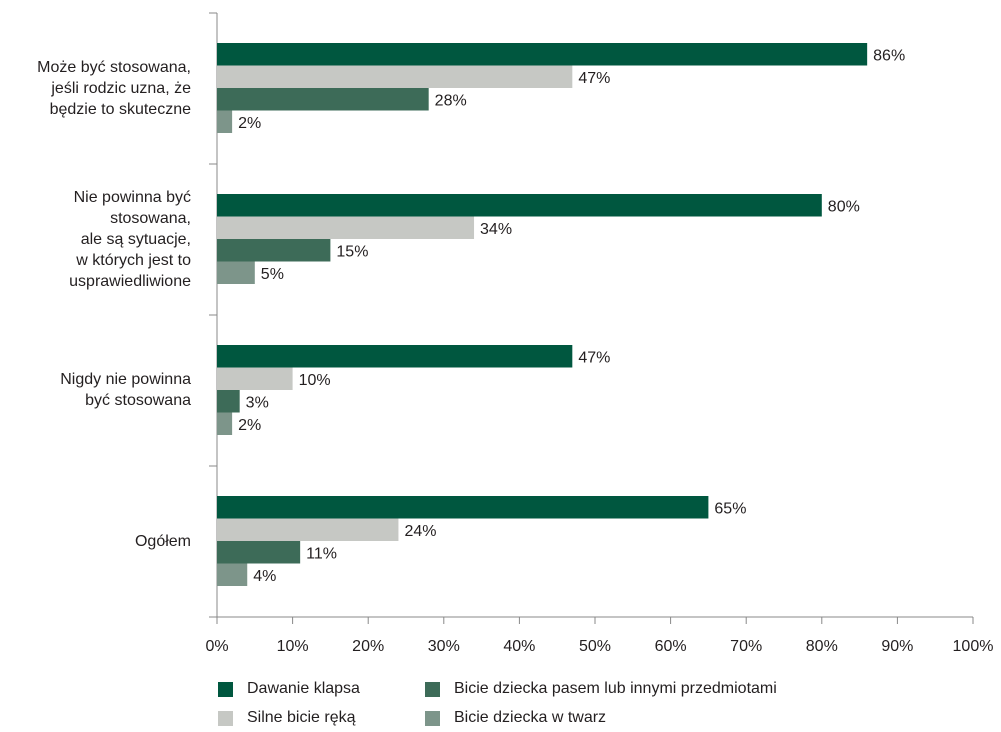  Describe the element at coordinates (293, 646) in the screenshot. I see `x-tick-label: 10%` at that location.